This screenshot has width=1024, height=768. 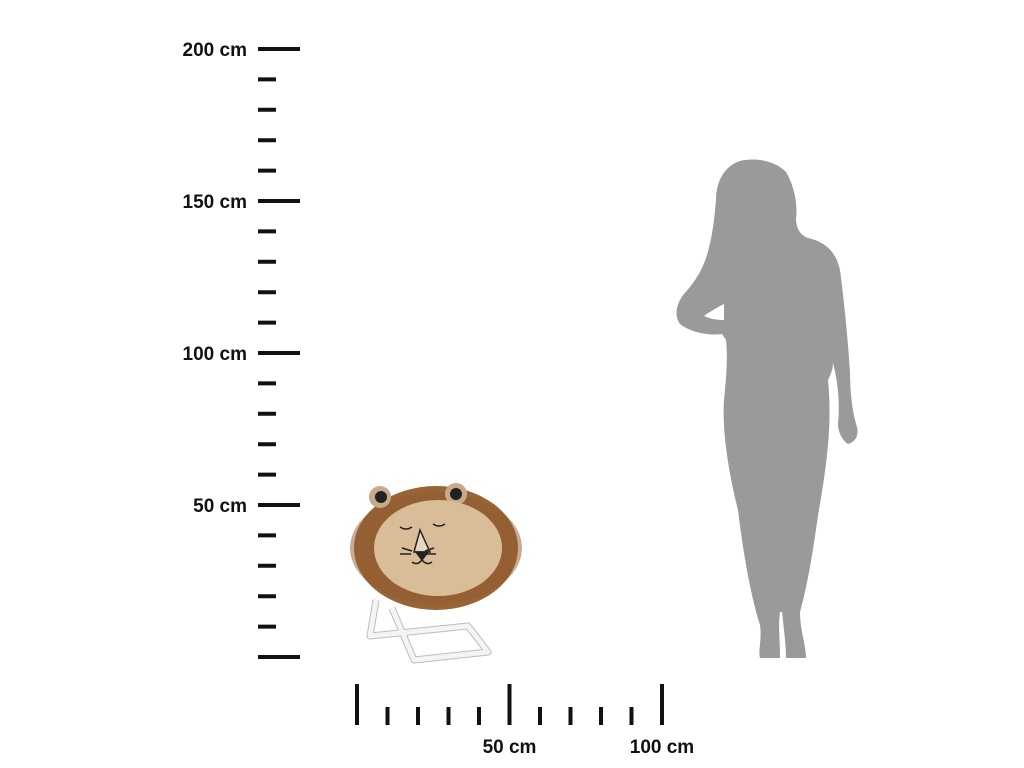 I want to click on human-silhouette, so click(x=767, y=408).